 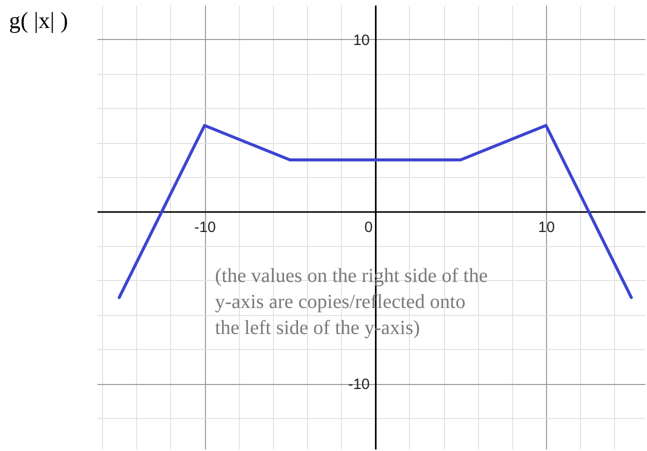 I want to click on x-tick-label: -10, so click(x=205, y=227).